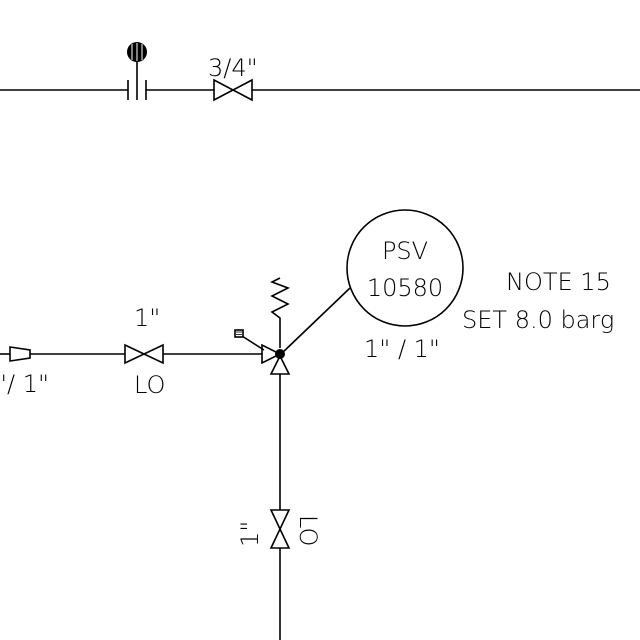 The height and width of the screenshot is (640, 640). Describe the element at coordinates (24, 384) in the screenshot. I see `reducer-size-label: "/ 1"` at that location.